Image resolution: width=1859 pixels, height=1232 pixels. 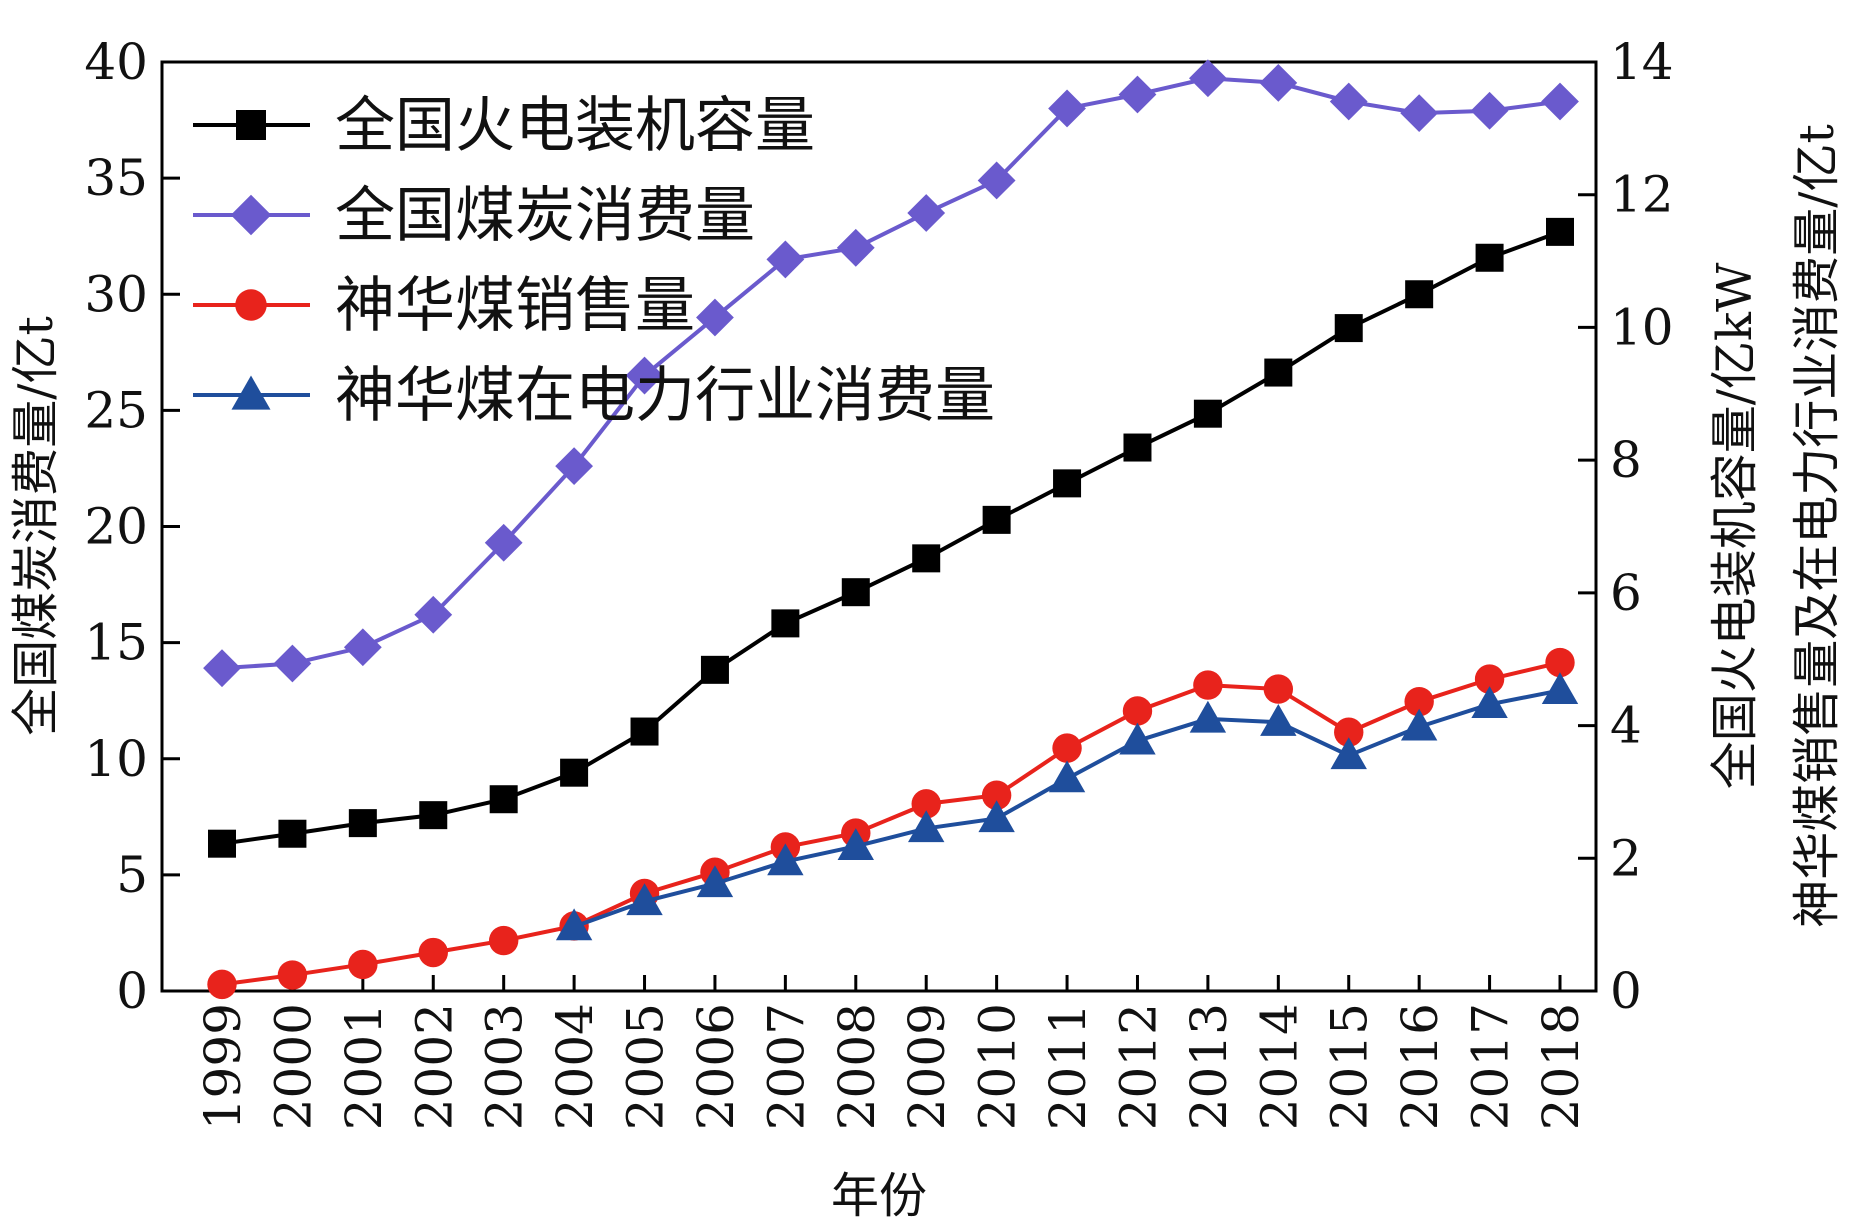 I want to click on y-left-tick-label: 25, so click(x=116, y=410).